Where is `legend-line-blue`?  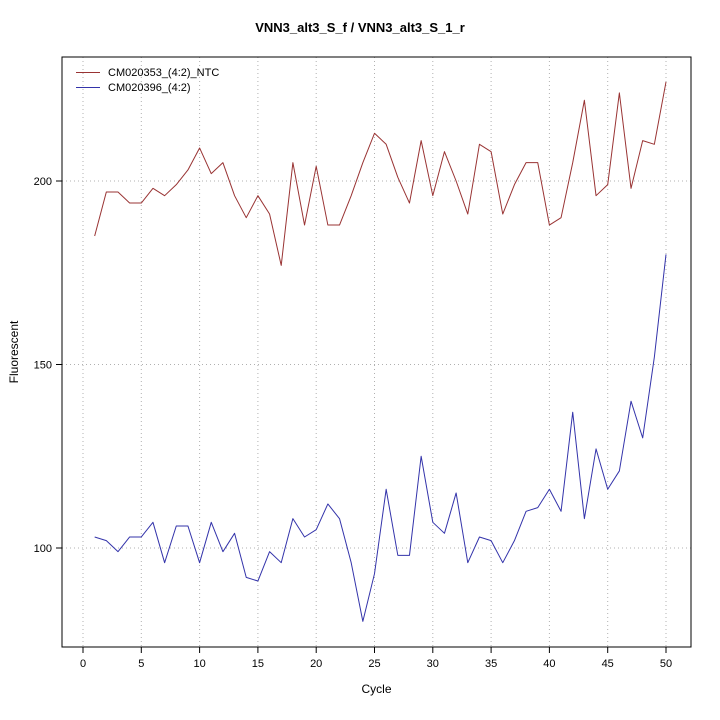
legend-line-blue is located at coordinates (88, 87).